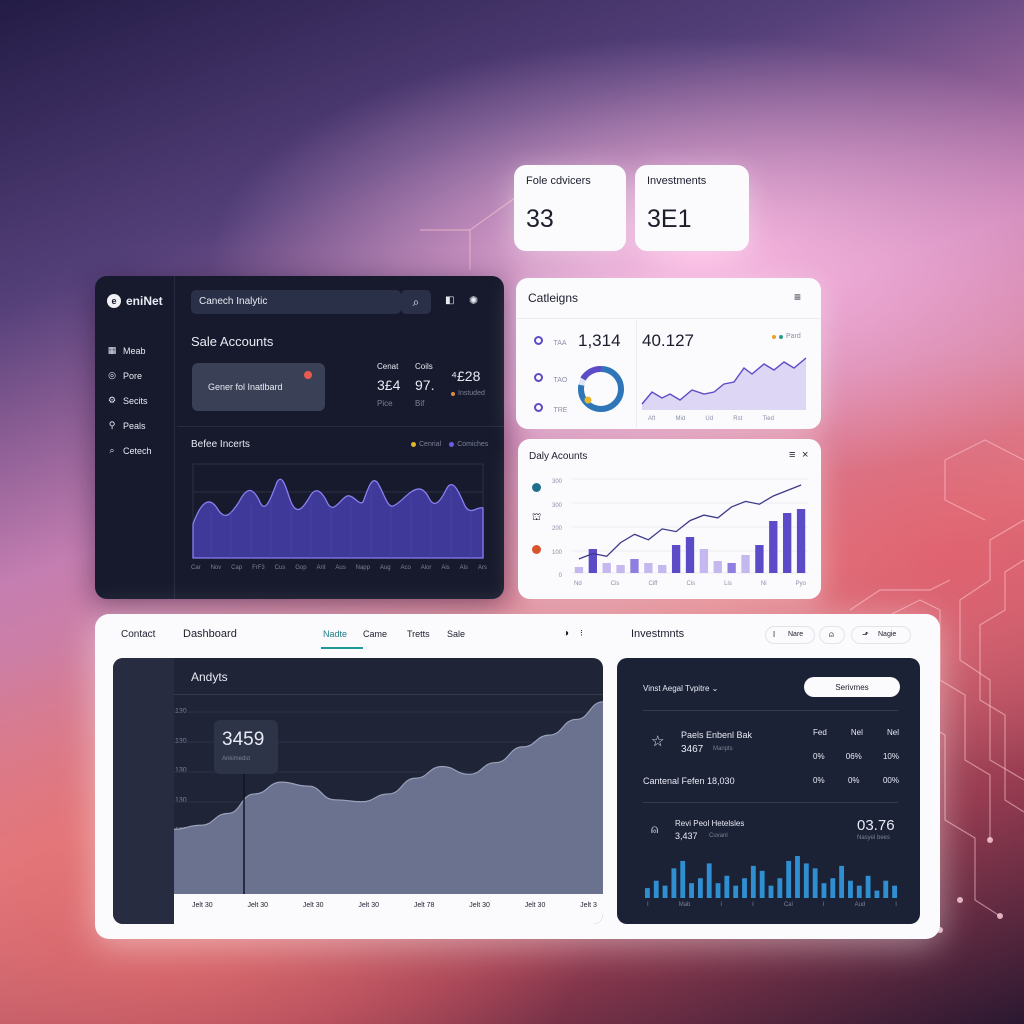 The image size is (1024, 1024). I want to click on pill-nare: ǀ Nare, so click(790, 635).